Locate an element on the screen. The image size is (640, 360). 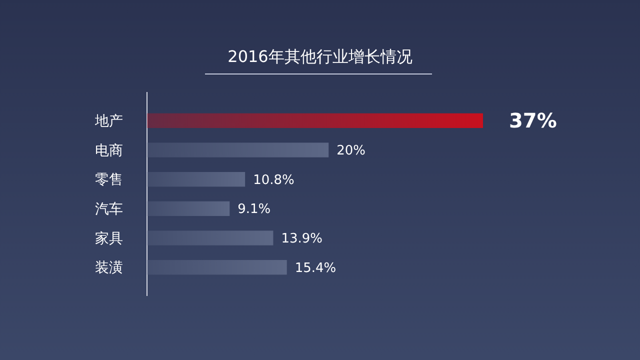
data-label: 13.9% is located at coordinates (302, 239).